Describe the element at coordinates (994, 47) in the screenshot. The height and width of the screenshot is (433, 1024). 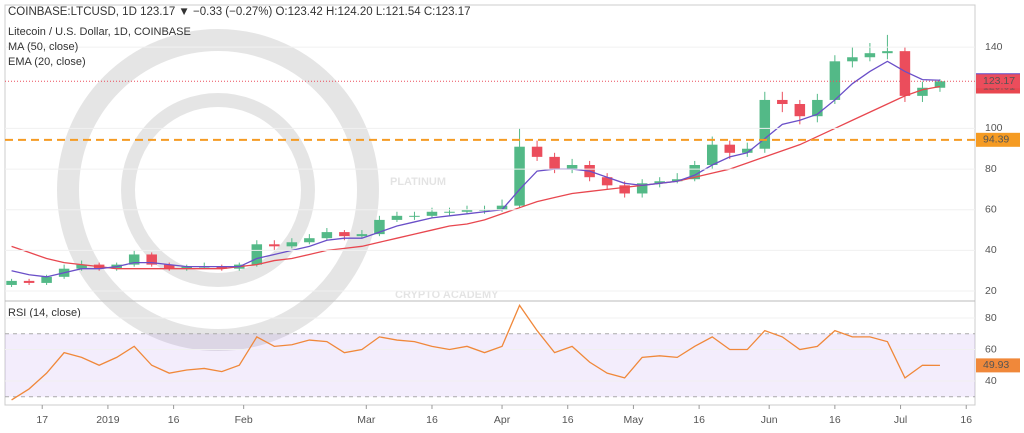
I see `y-tick-label: 140` at that location.